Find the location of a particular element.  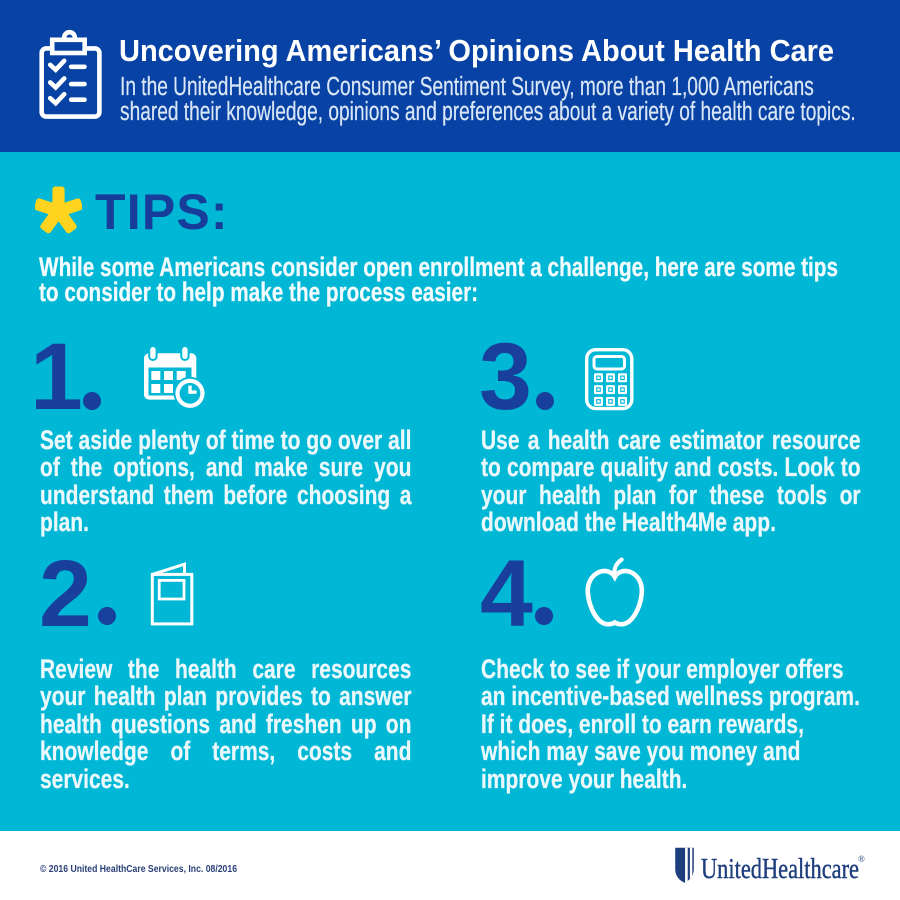

svg-text: UnitedHealthcare is located at coordinates (780, 869).